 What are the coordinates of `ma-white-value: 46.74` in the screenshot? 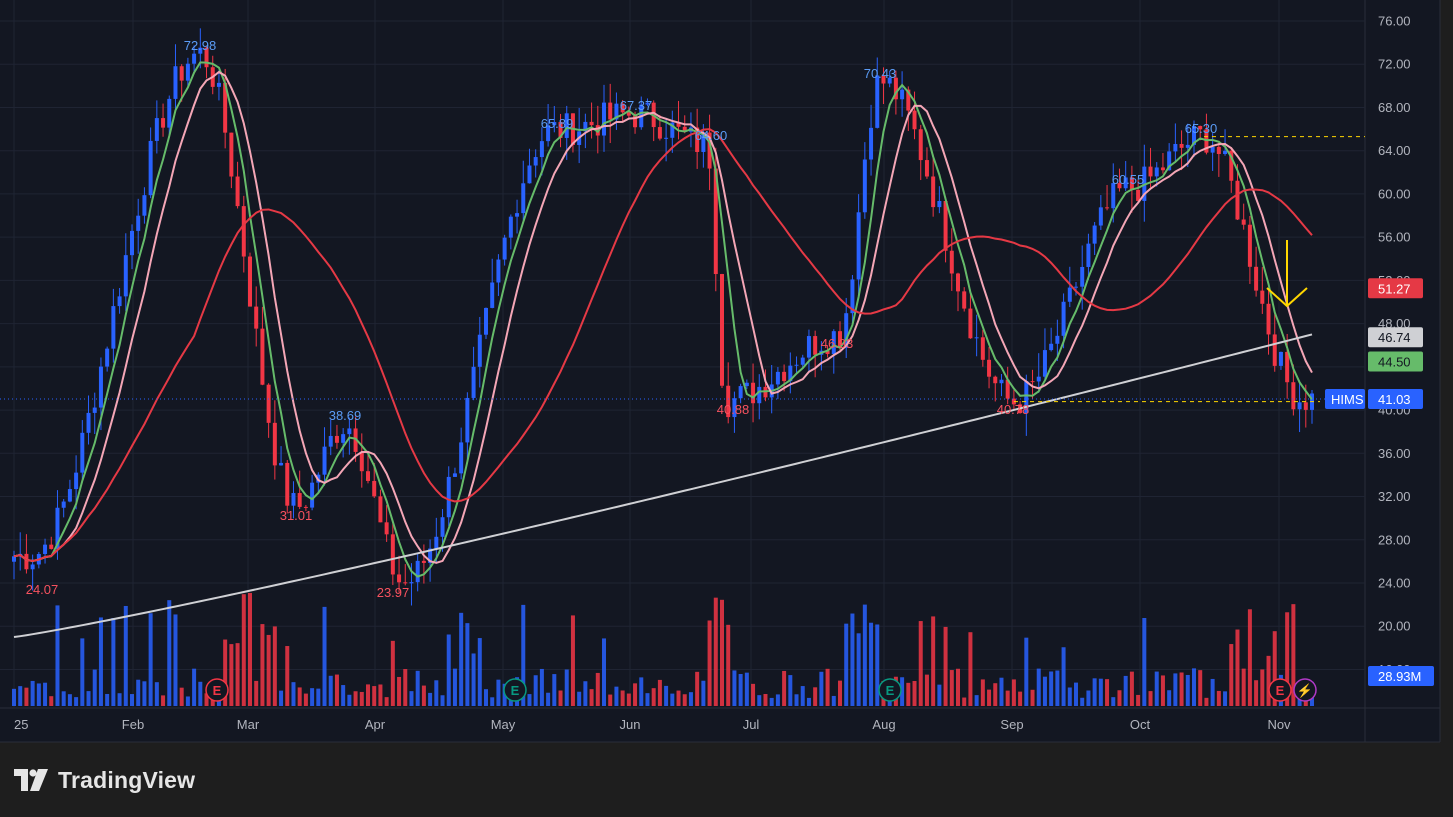 It's located at (1394, 337).